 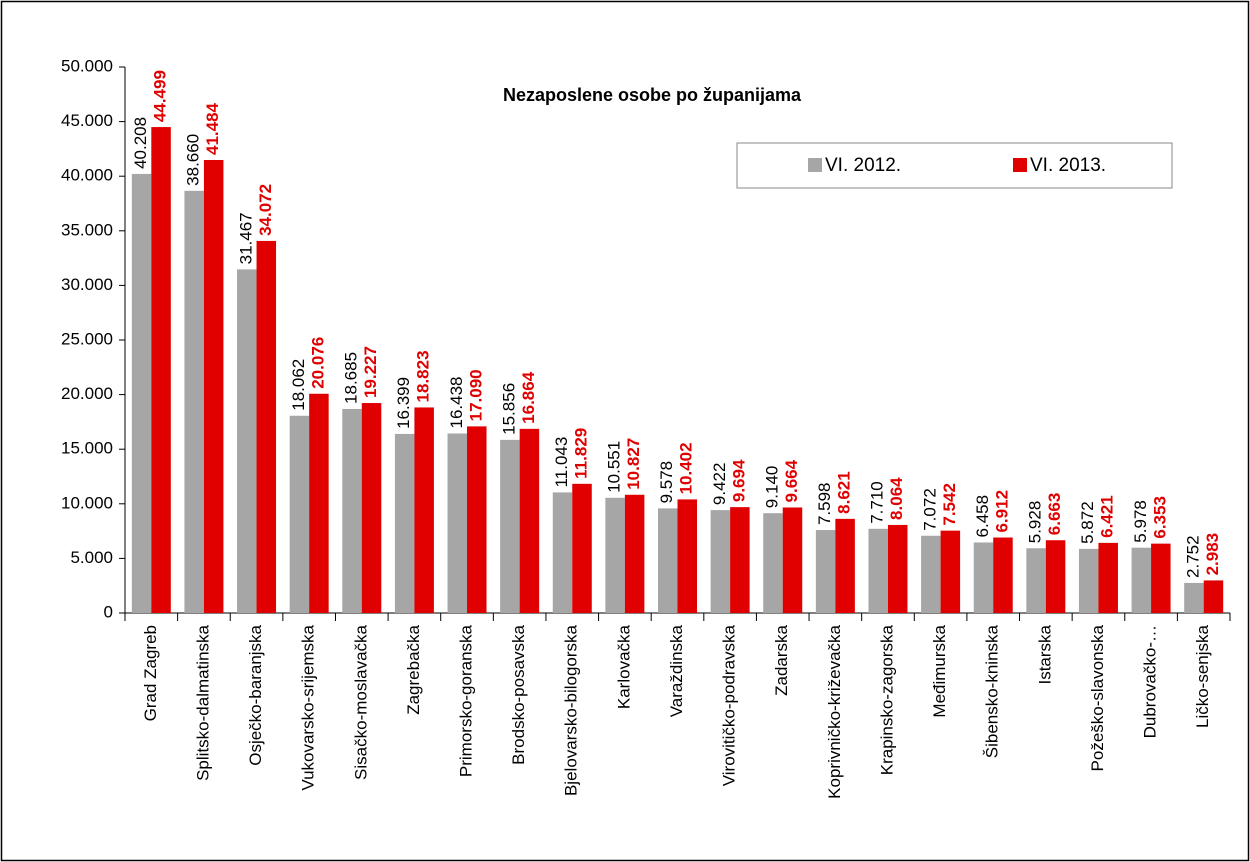 I want to click on data-label: 38.660, so click(x=193, y=160).